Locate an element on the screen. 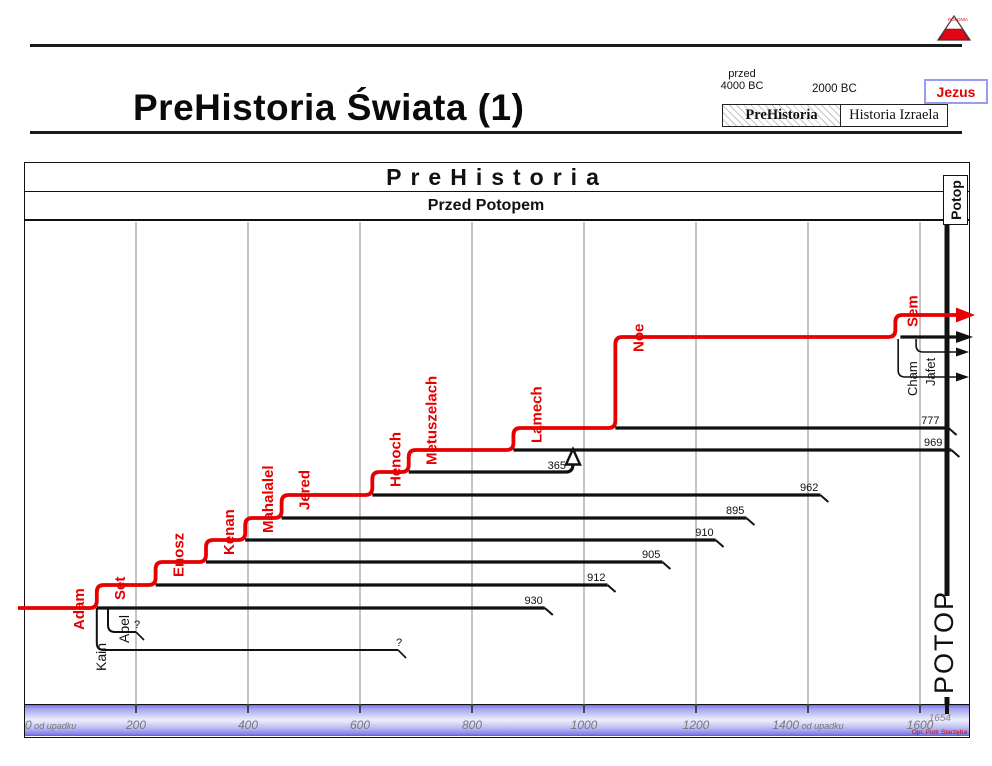 The width and height of the screenshot is (992, 766). era-bar: PreHistoria Historia Izraela is located at coordinates (835, 115).